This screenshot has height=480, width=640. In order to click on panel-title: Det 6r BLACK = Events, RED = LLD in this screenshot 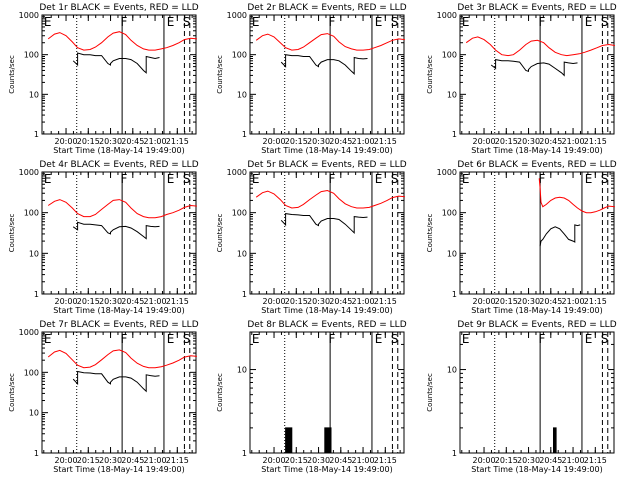, I will do `click(536, 165)`.